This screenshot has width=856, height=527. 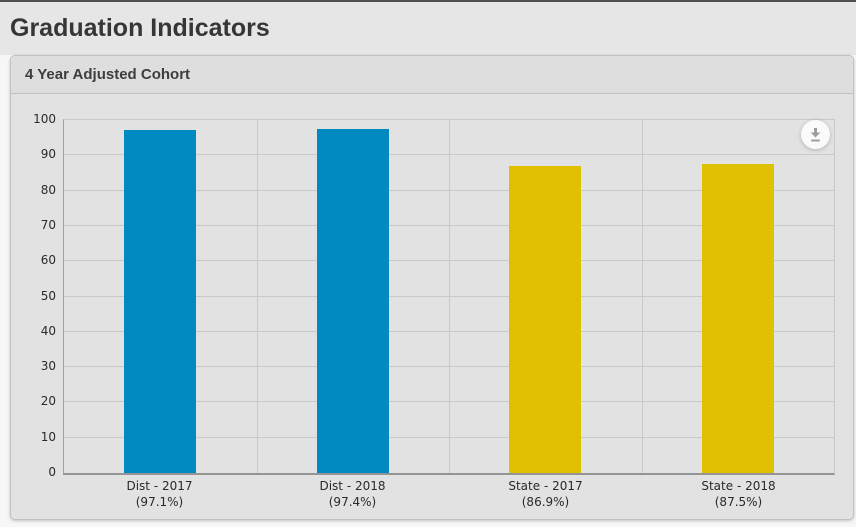 I want to click on title-band: Graduation Indicators, so click(x=428, y=28).